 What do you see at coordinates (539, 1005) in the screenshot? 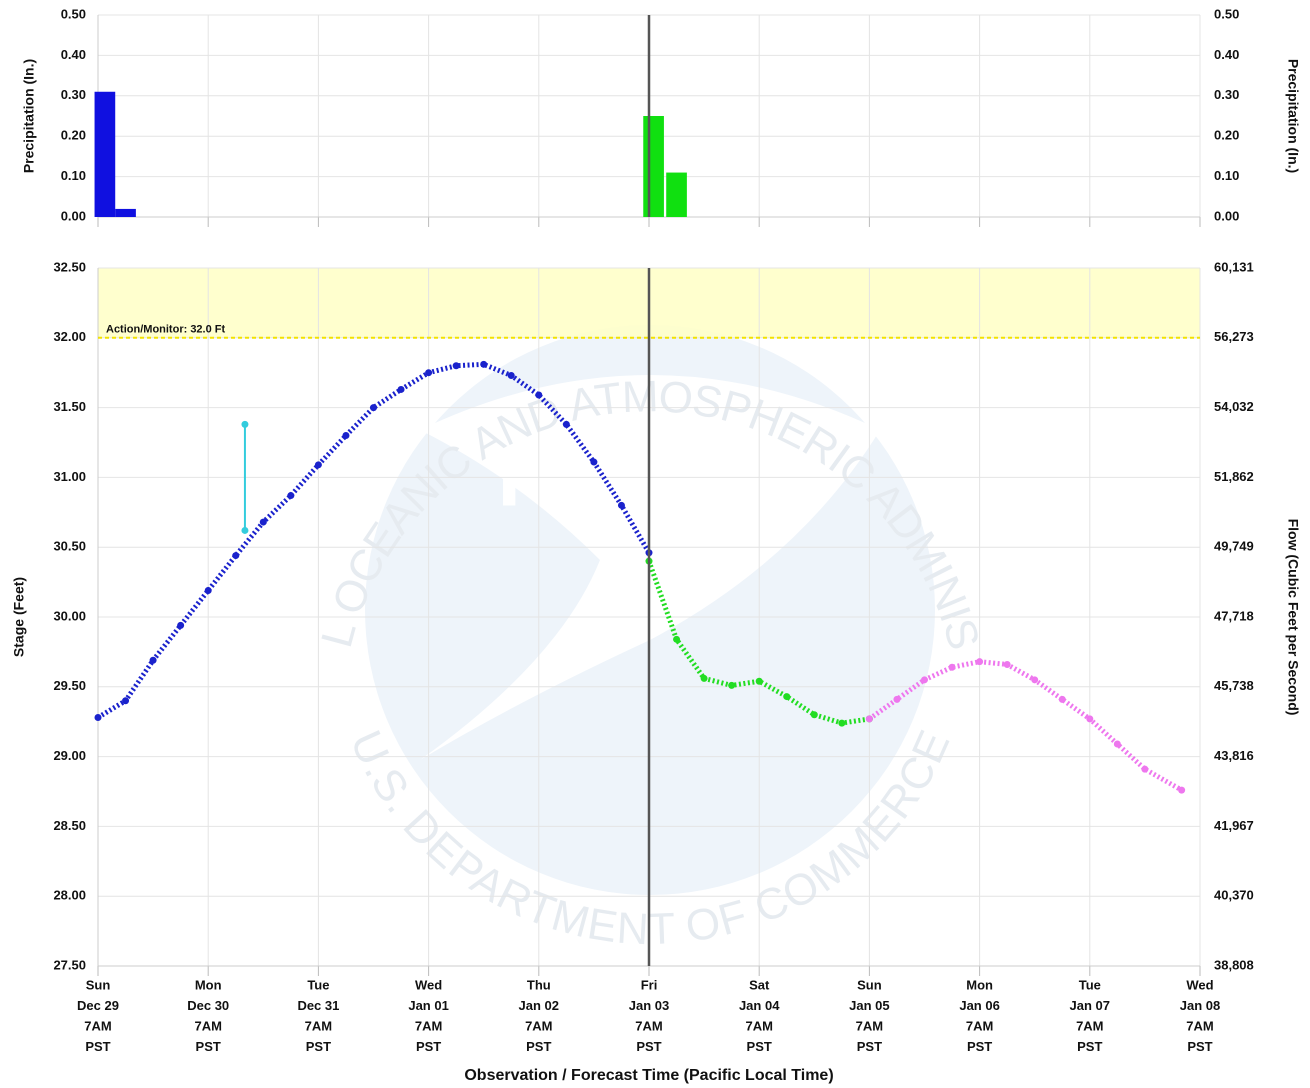
I see `x-tick-label: Jan 02` at bounding box center [539, 1005].